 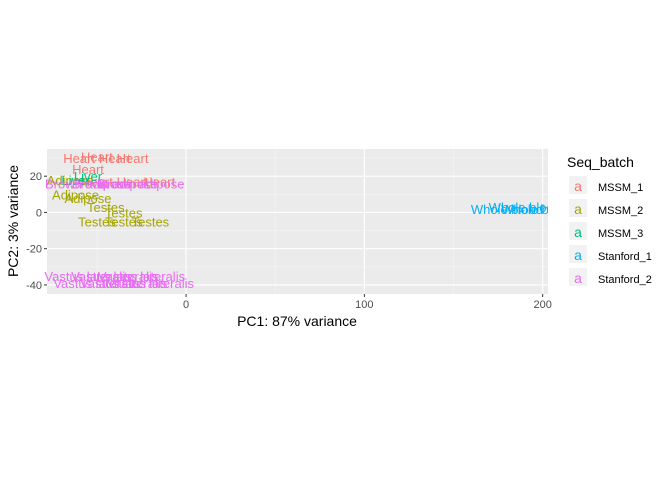 What do you see at coordinates (620, 211) in the screenshot?
I see `legend-label: MSSM_2` at bounding box center [620, 211].